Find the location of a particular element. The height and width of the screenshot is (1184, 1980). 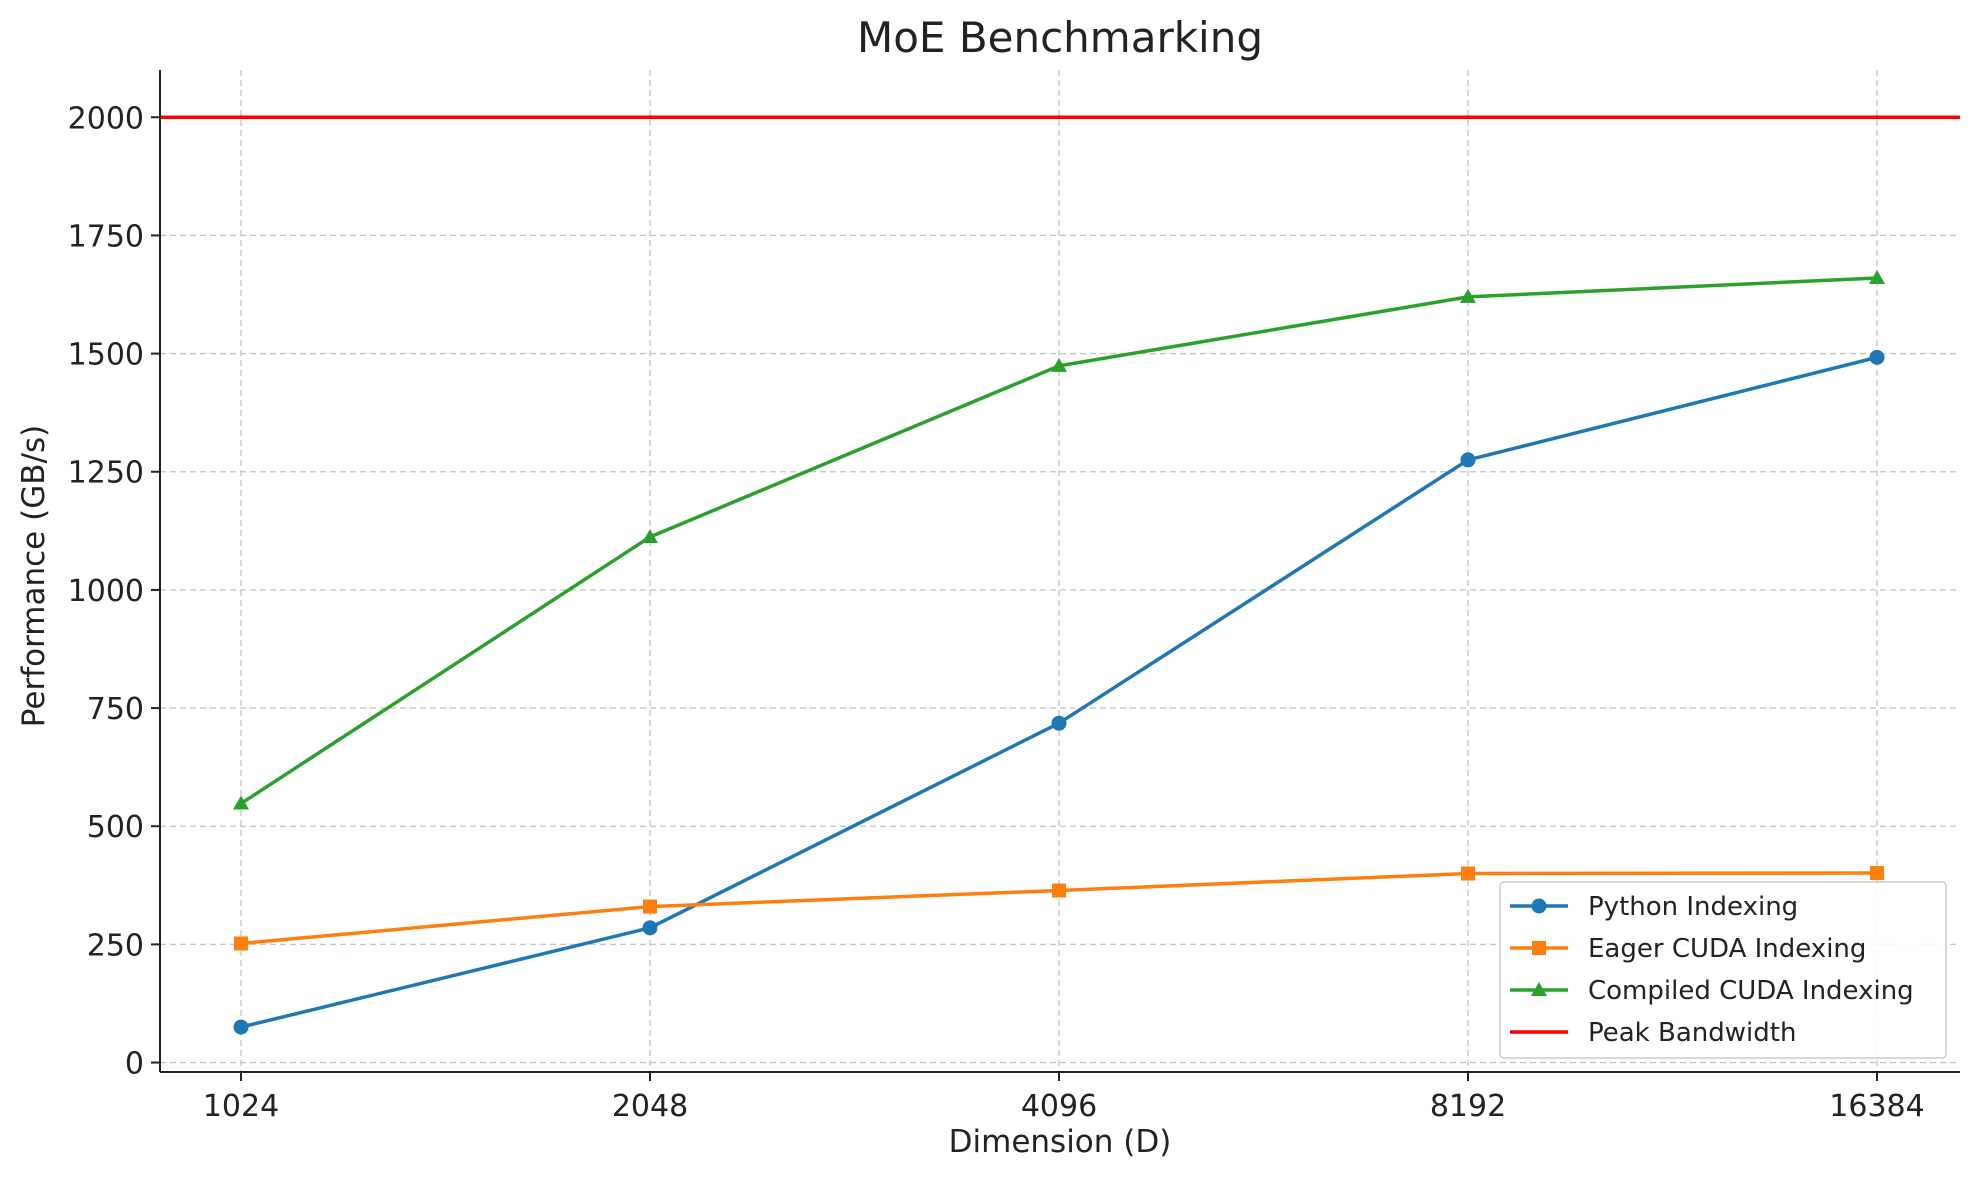

legend-item-eager-cuda-indexing: Eager CUDA Indexing is located at coordinates (1688, 949).